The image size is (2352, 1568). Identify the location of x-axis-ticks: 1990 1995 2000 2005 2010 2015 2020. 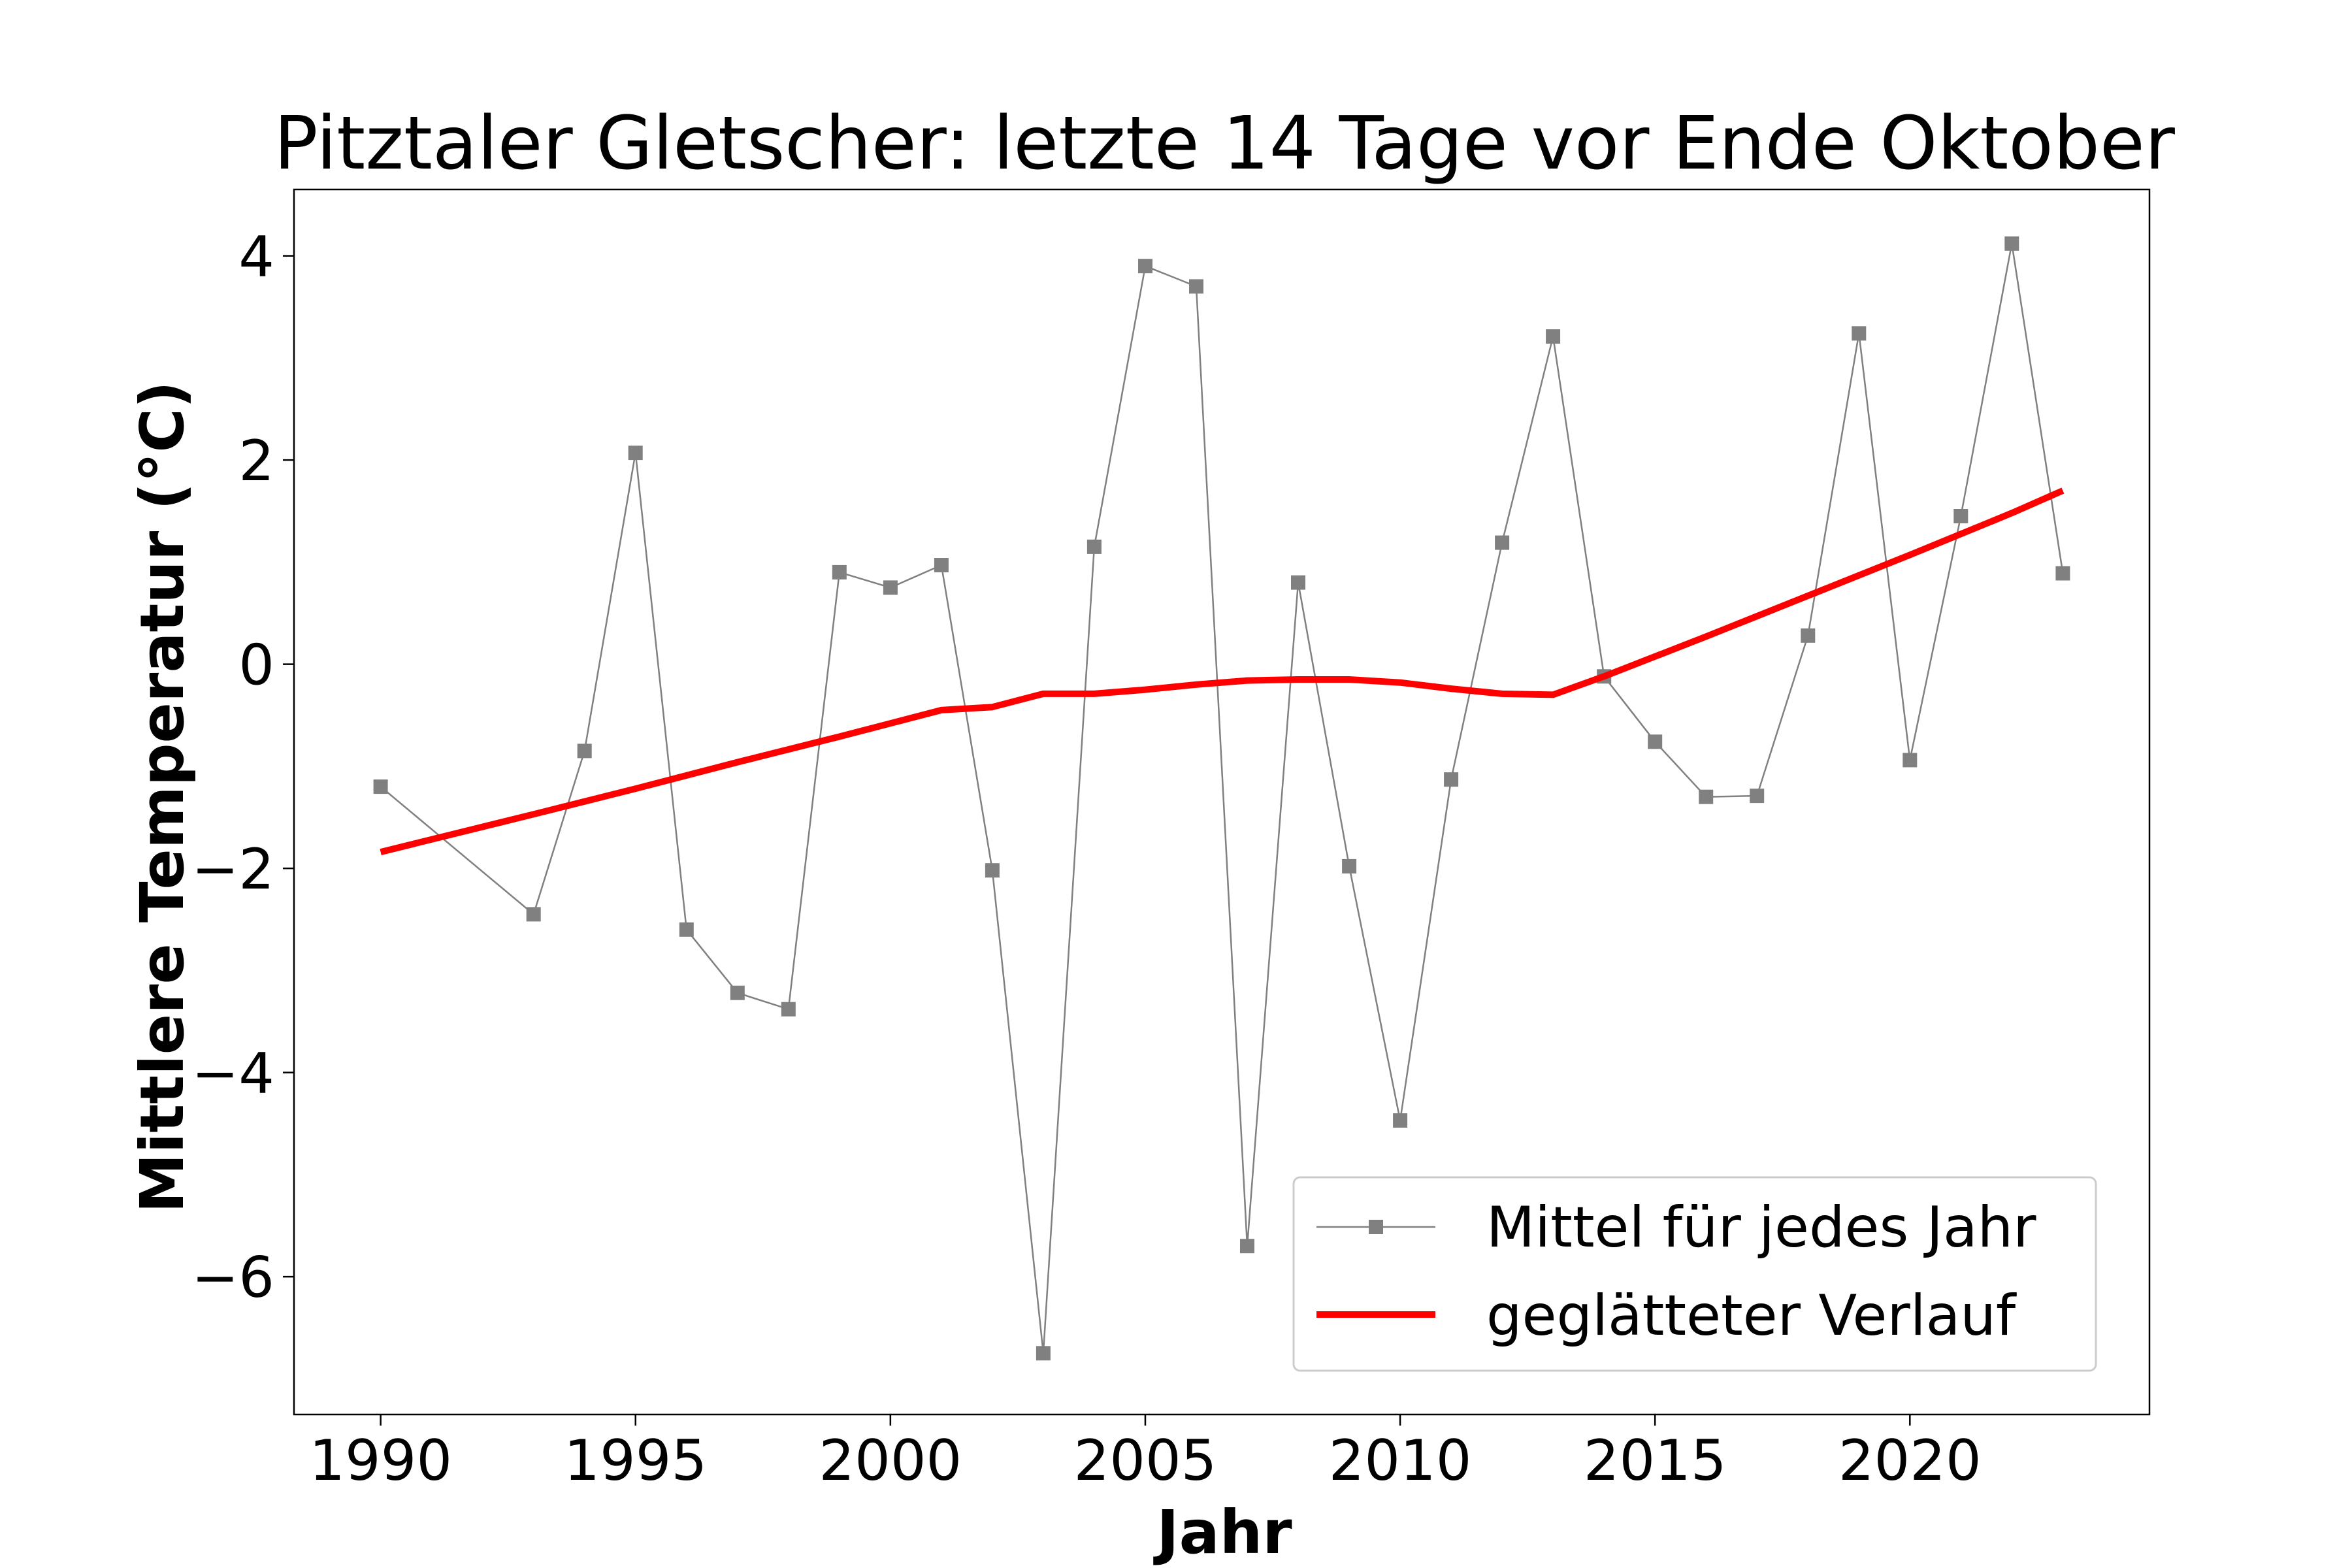
(1145, 1454).